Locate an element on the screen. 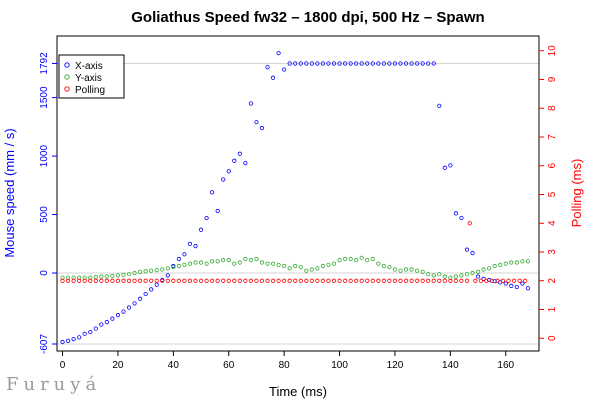 This screenshot has width=589, height=403. y2-tick-label: 1 is located at coordinates (552, 309).